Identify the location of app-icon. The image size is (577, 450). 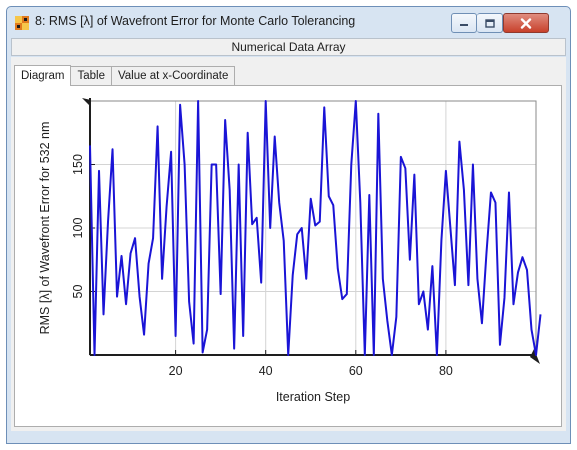
(22, 23).